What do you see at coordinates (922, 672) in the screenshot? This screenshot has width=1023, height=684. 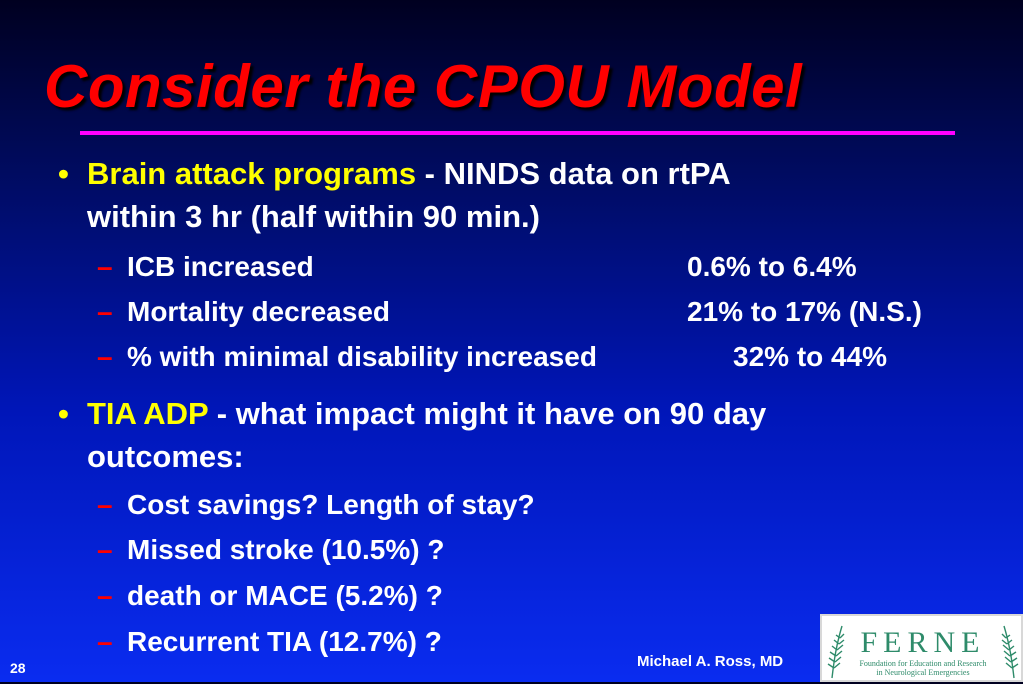 I see `logo-tagline-2: in Neurological Emergencies` at bounding box center [922, 672].